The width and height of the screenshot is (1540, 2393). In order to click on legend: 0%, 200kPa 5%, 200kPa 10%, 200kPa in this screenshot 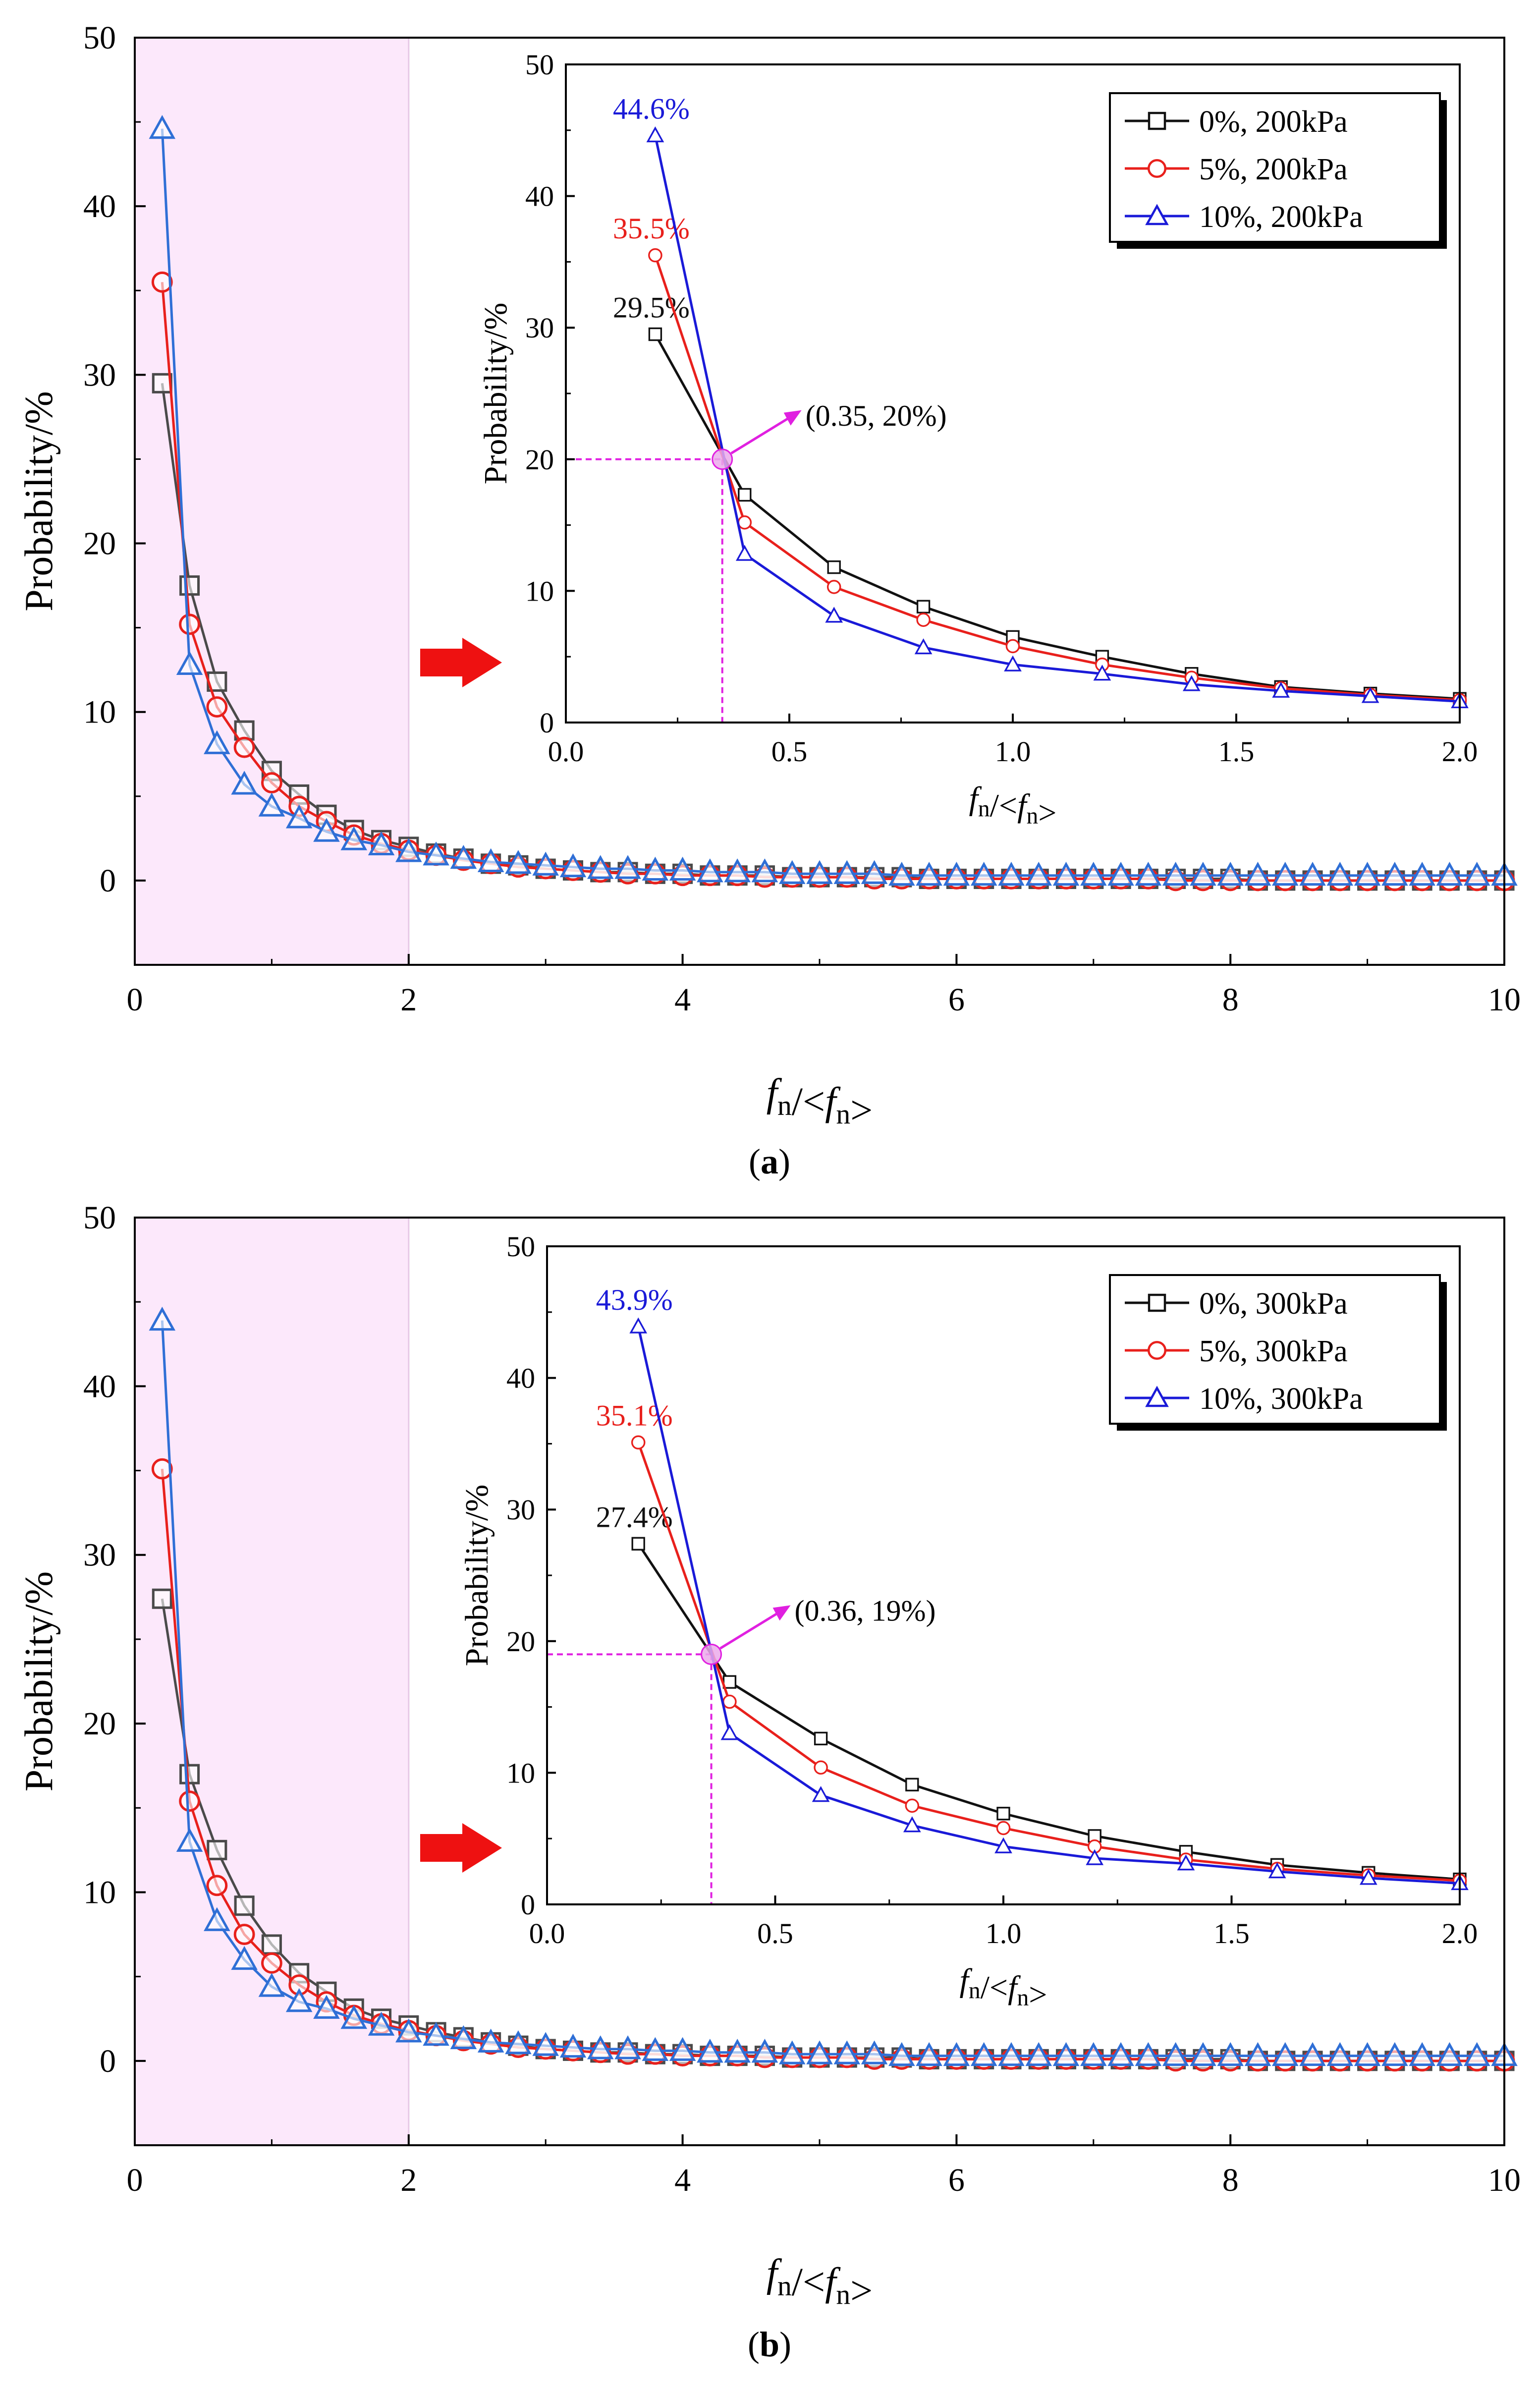, I will do `click(1278, 170)`.